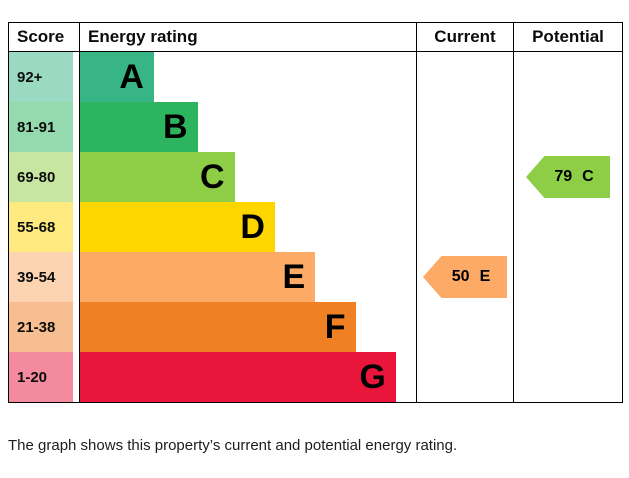 The height and width of the screenshot is (478, 629). Describe the element at coordinates (44, 227) in the screenshot. I see `score-range-d: 55-68` at that location.